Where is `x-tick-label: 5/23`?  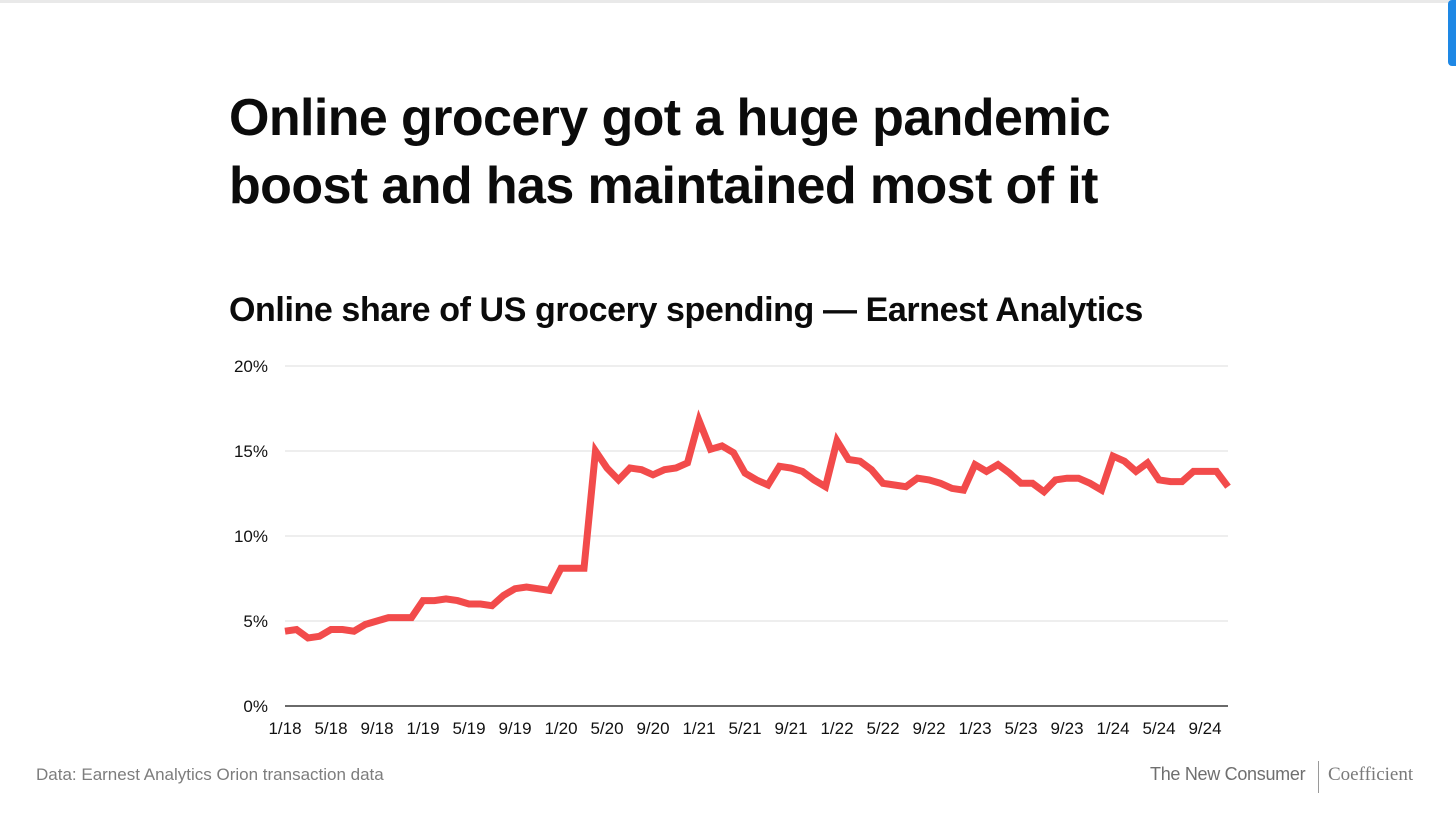 x-tick-label: 5/23 is located at coordinates (1020, 728).